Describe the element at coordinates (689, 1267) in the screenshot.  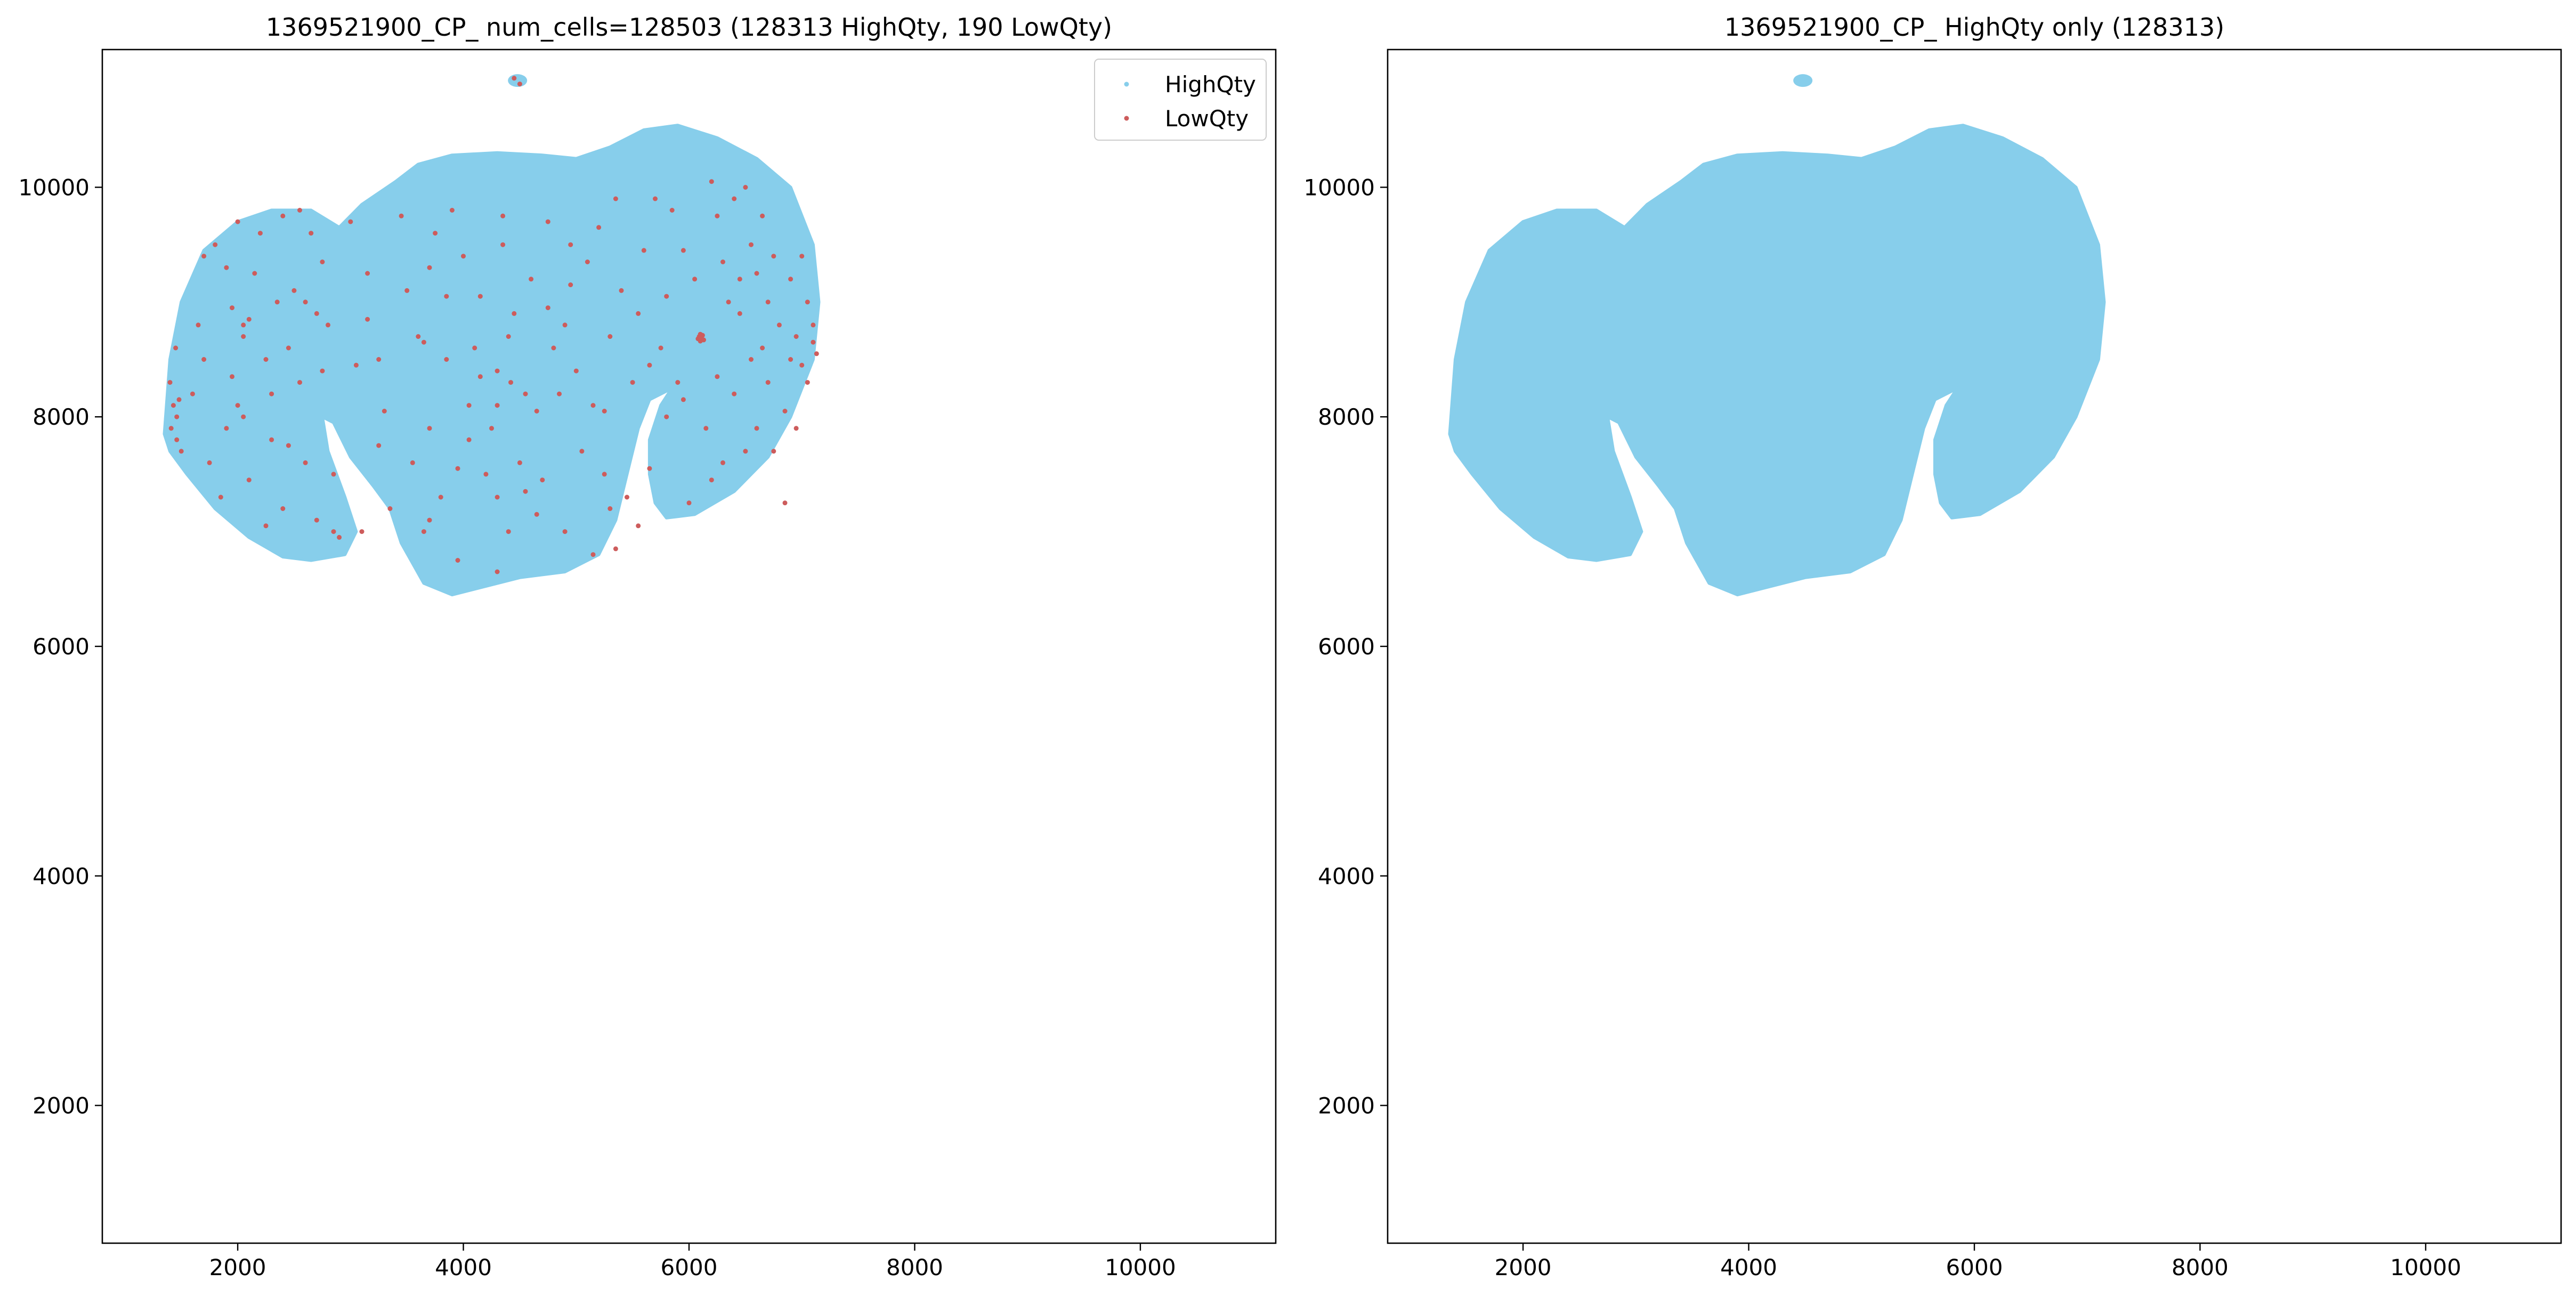
I see `x-tick-label: 6000` at that location.